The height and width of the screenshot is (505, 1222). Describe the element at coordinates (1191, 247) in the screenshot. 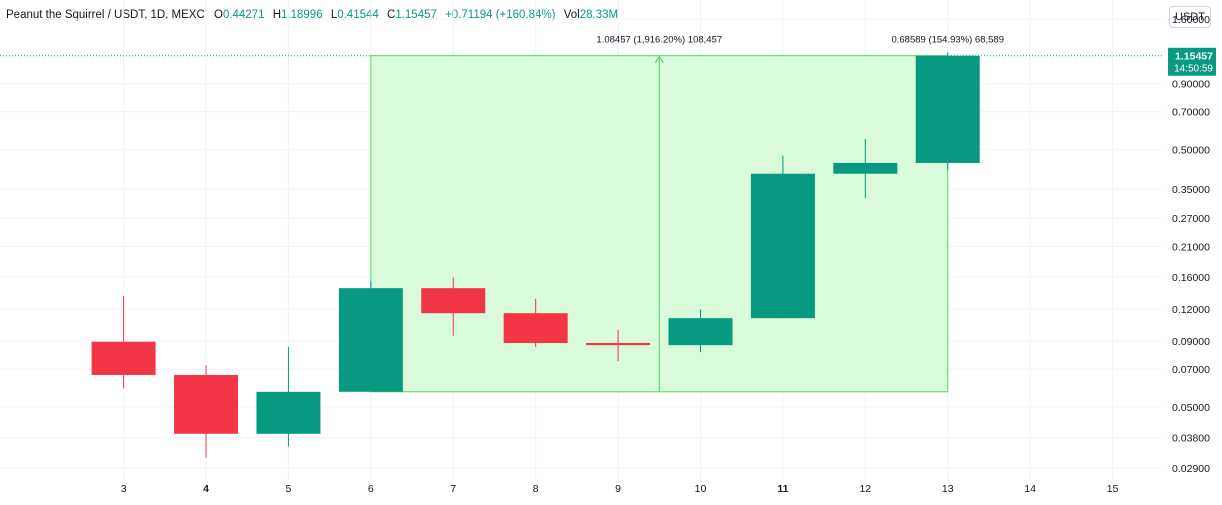

I see `y-tick-label: 0.21000` at that location.